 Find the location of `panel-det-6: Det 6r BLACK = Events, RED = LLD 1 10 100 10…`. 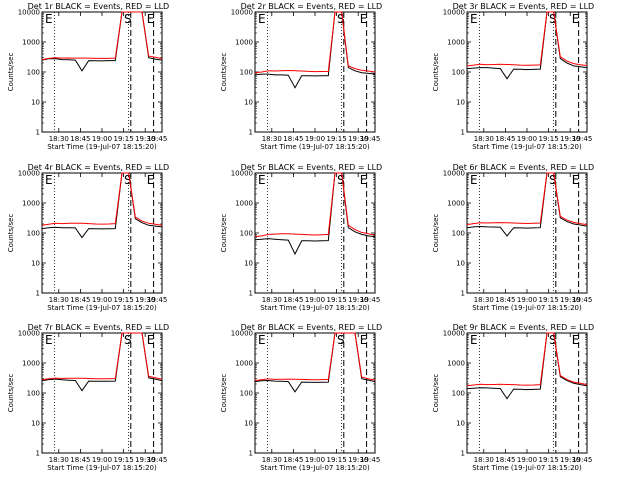

panel-det-6: Det 6r BLACK = Events, RED = LLD 1 10 100 10… is located at coordinates (513, 237).